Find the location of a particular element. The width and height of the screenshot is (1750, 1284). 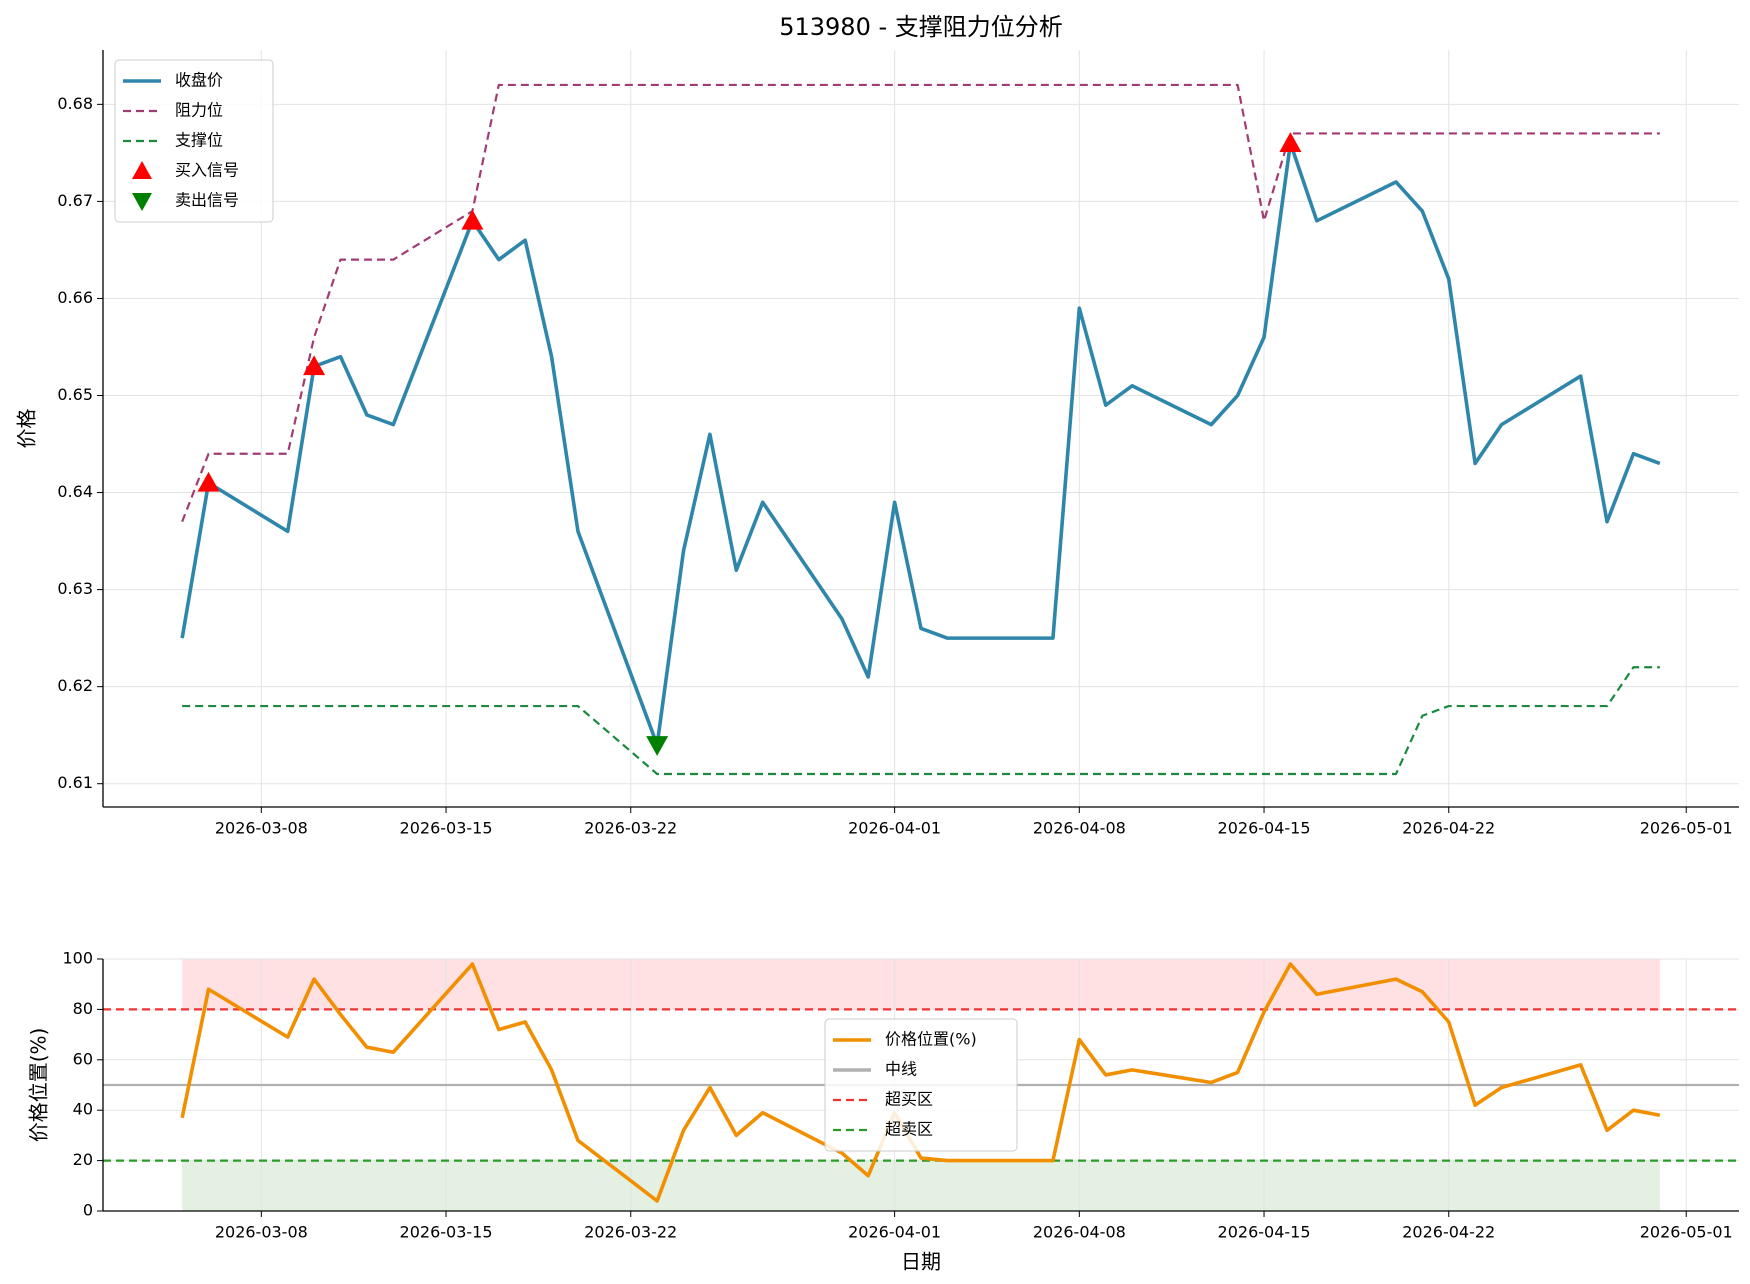

legend-label: 买入信号 is located at coordinates (207, 170).